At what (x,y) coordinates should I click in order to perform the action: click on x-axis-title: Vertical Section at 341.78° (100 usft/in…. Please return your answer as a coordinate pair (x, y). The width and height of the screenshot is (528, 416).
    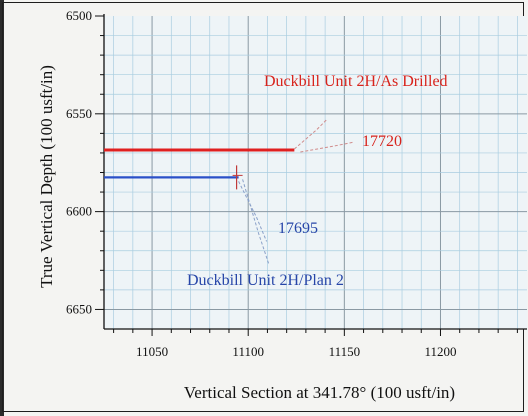
    Looking at the image, I should click on (319, 392).